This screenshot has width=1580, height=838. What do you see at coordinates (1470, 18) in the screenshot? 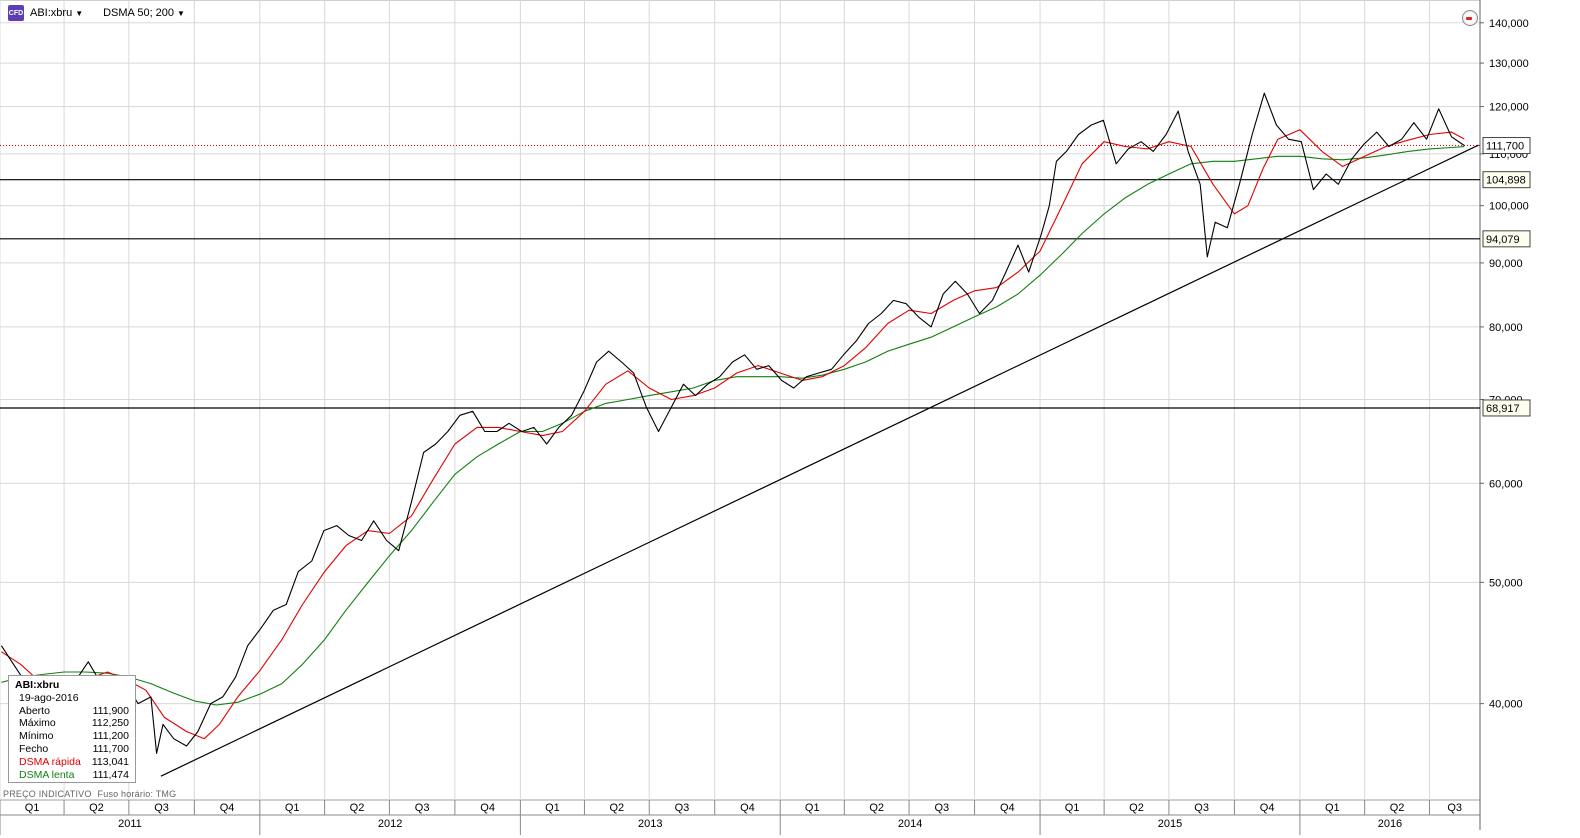
I see `clock-icon` at bounding box center [1470, 18].